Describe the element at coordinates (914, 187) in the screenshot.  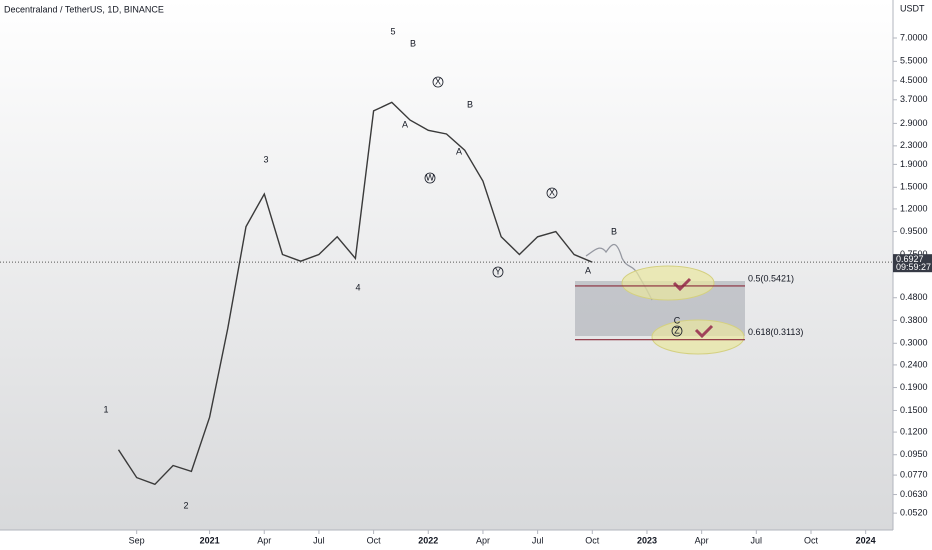
I see `y-tick-label: 1.5000` at that location.